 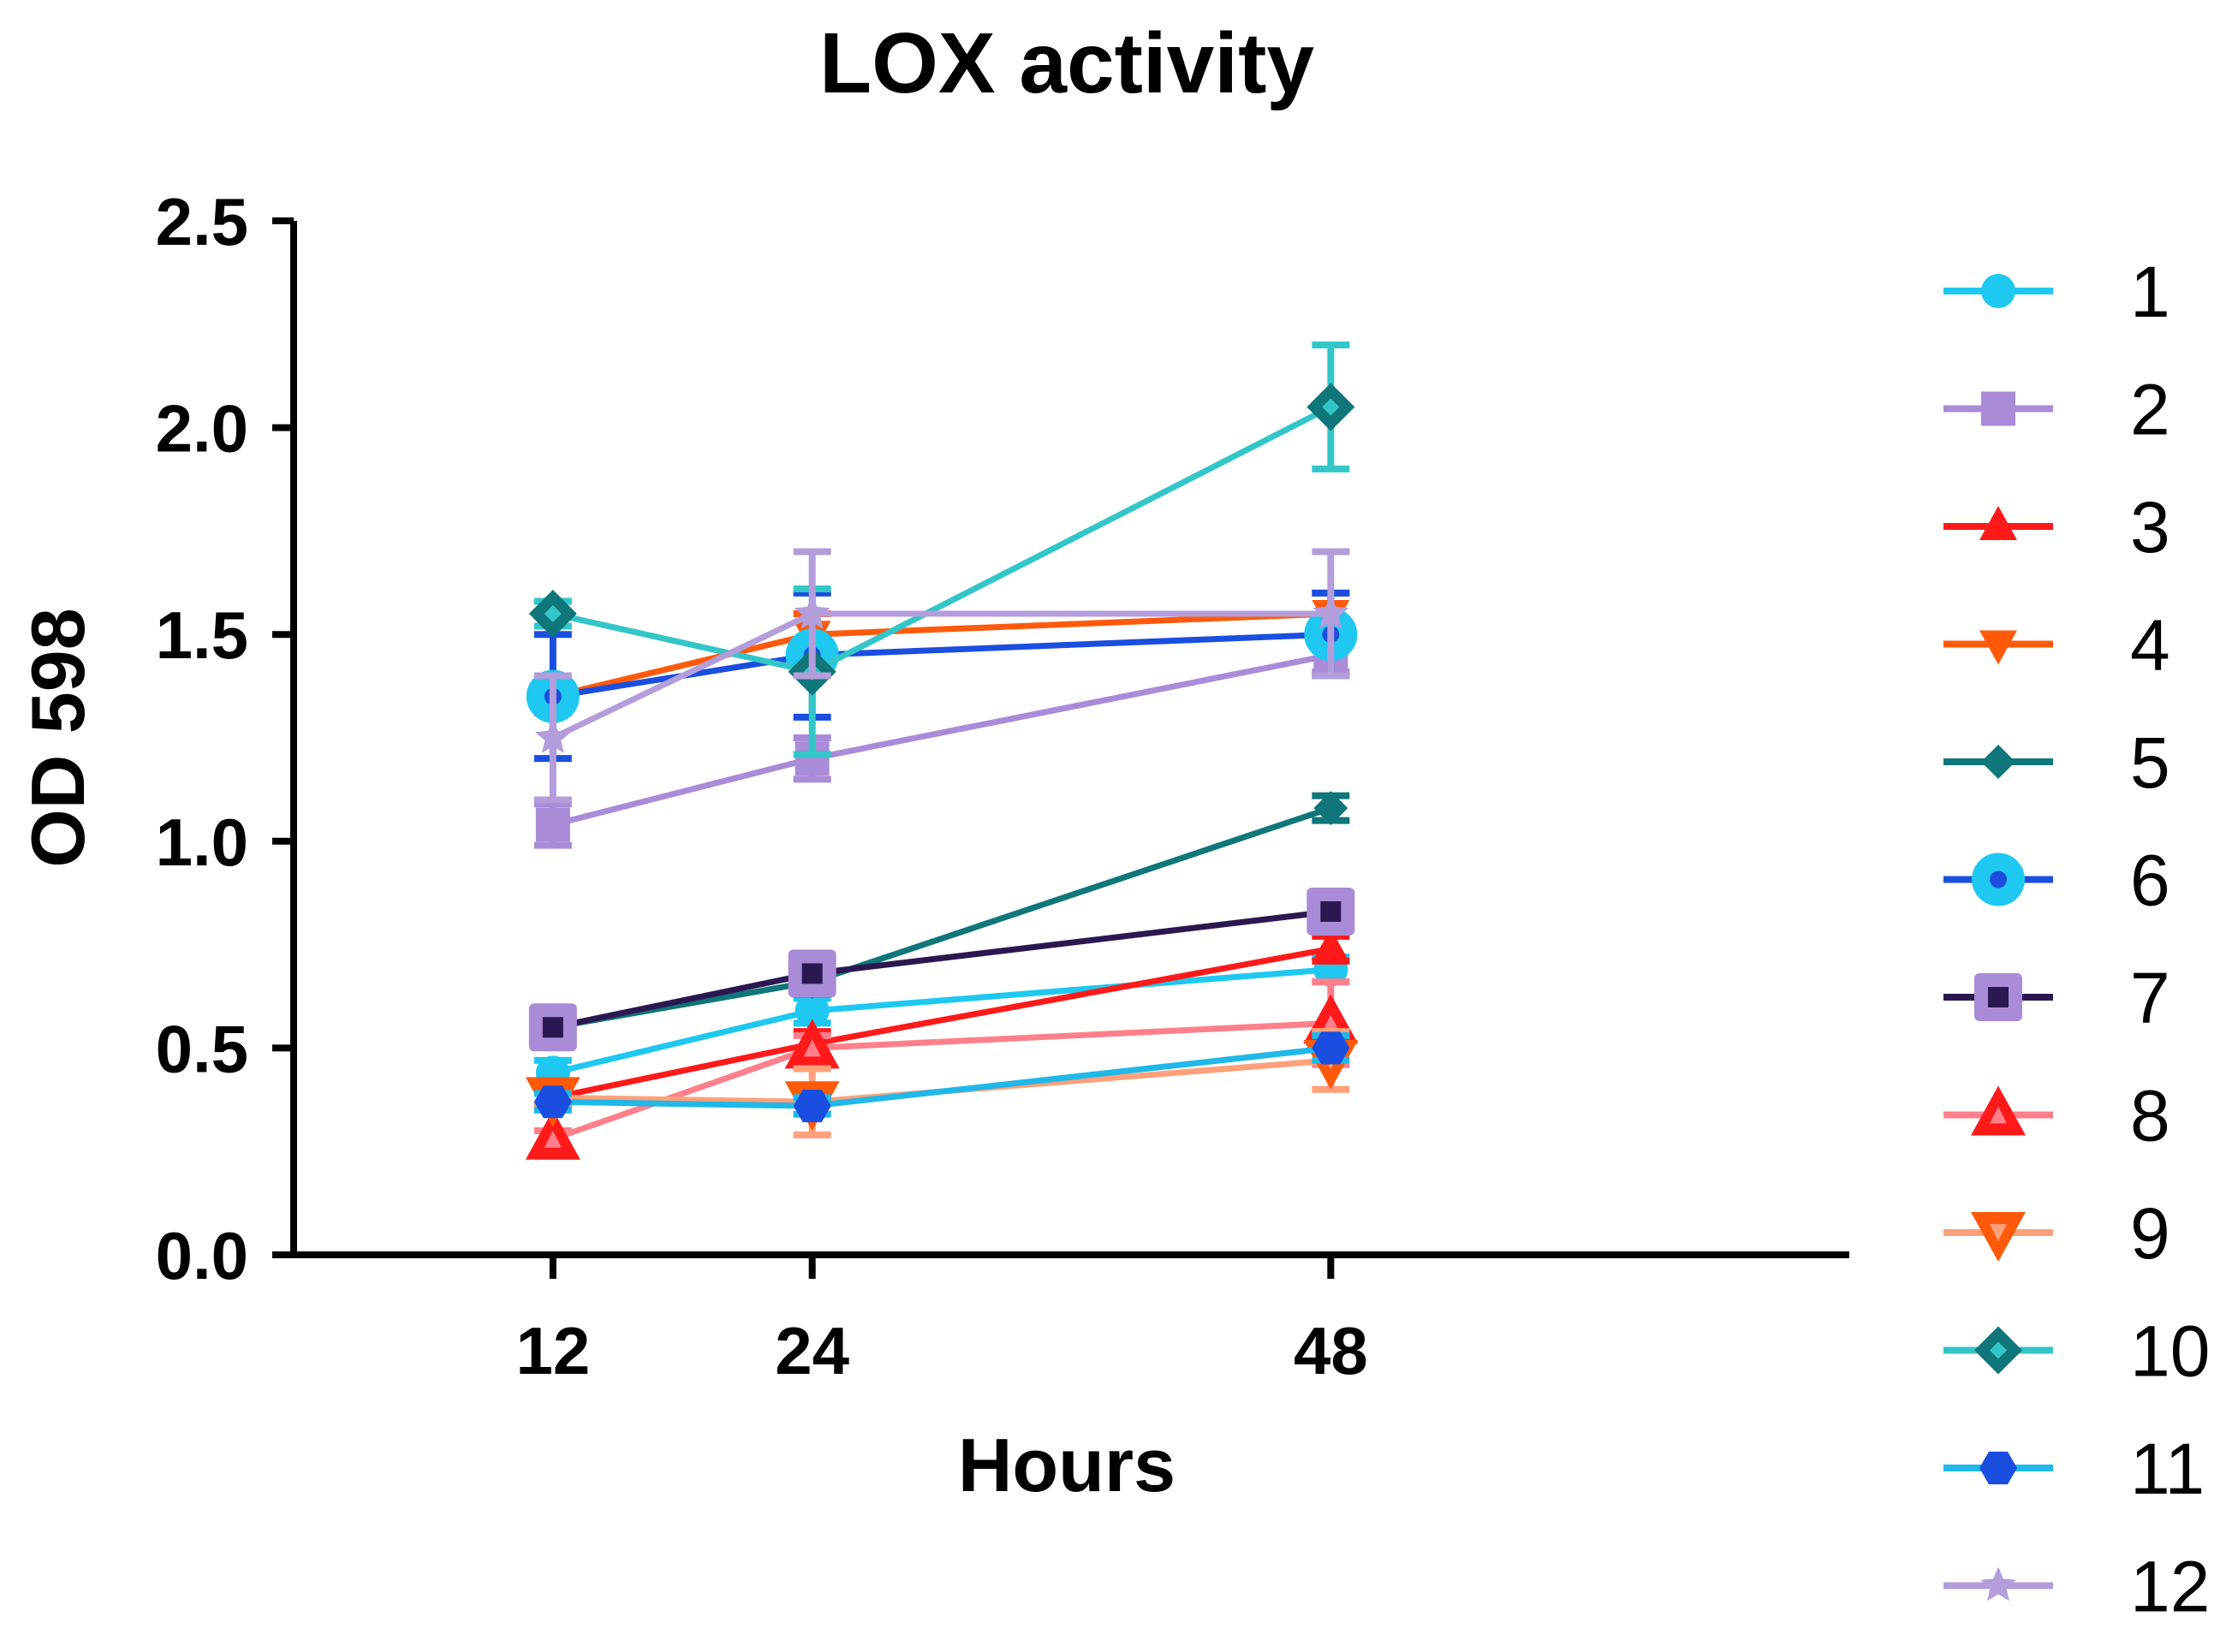 What do you see at coordinates (2056, 645) in the screenshot?
I see `legend-item-4: 4` at bounding box center [2056, 645].